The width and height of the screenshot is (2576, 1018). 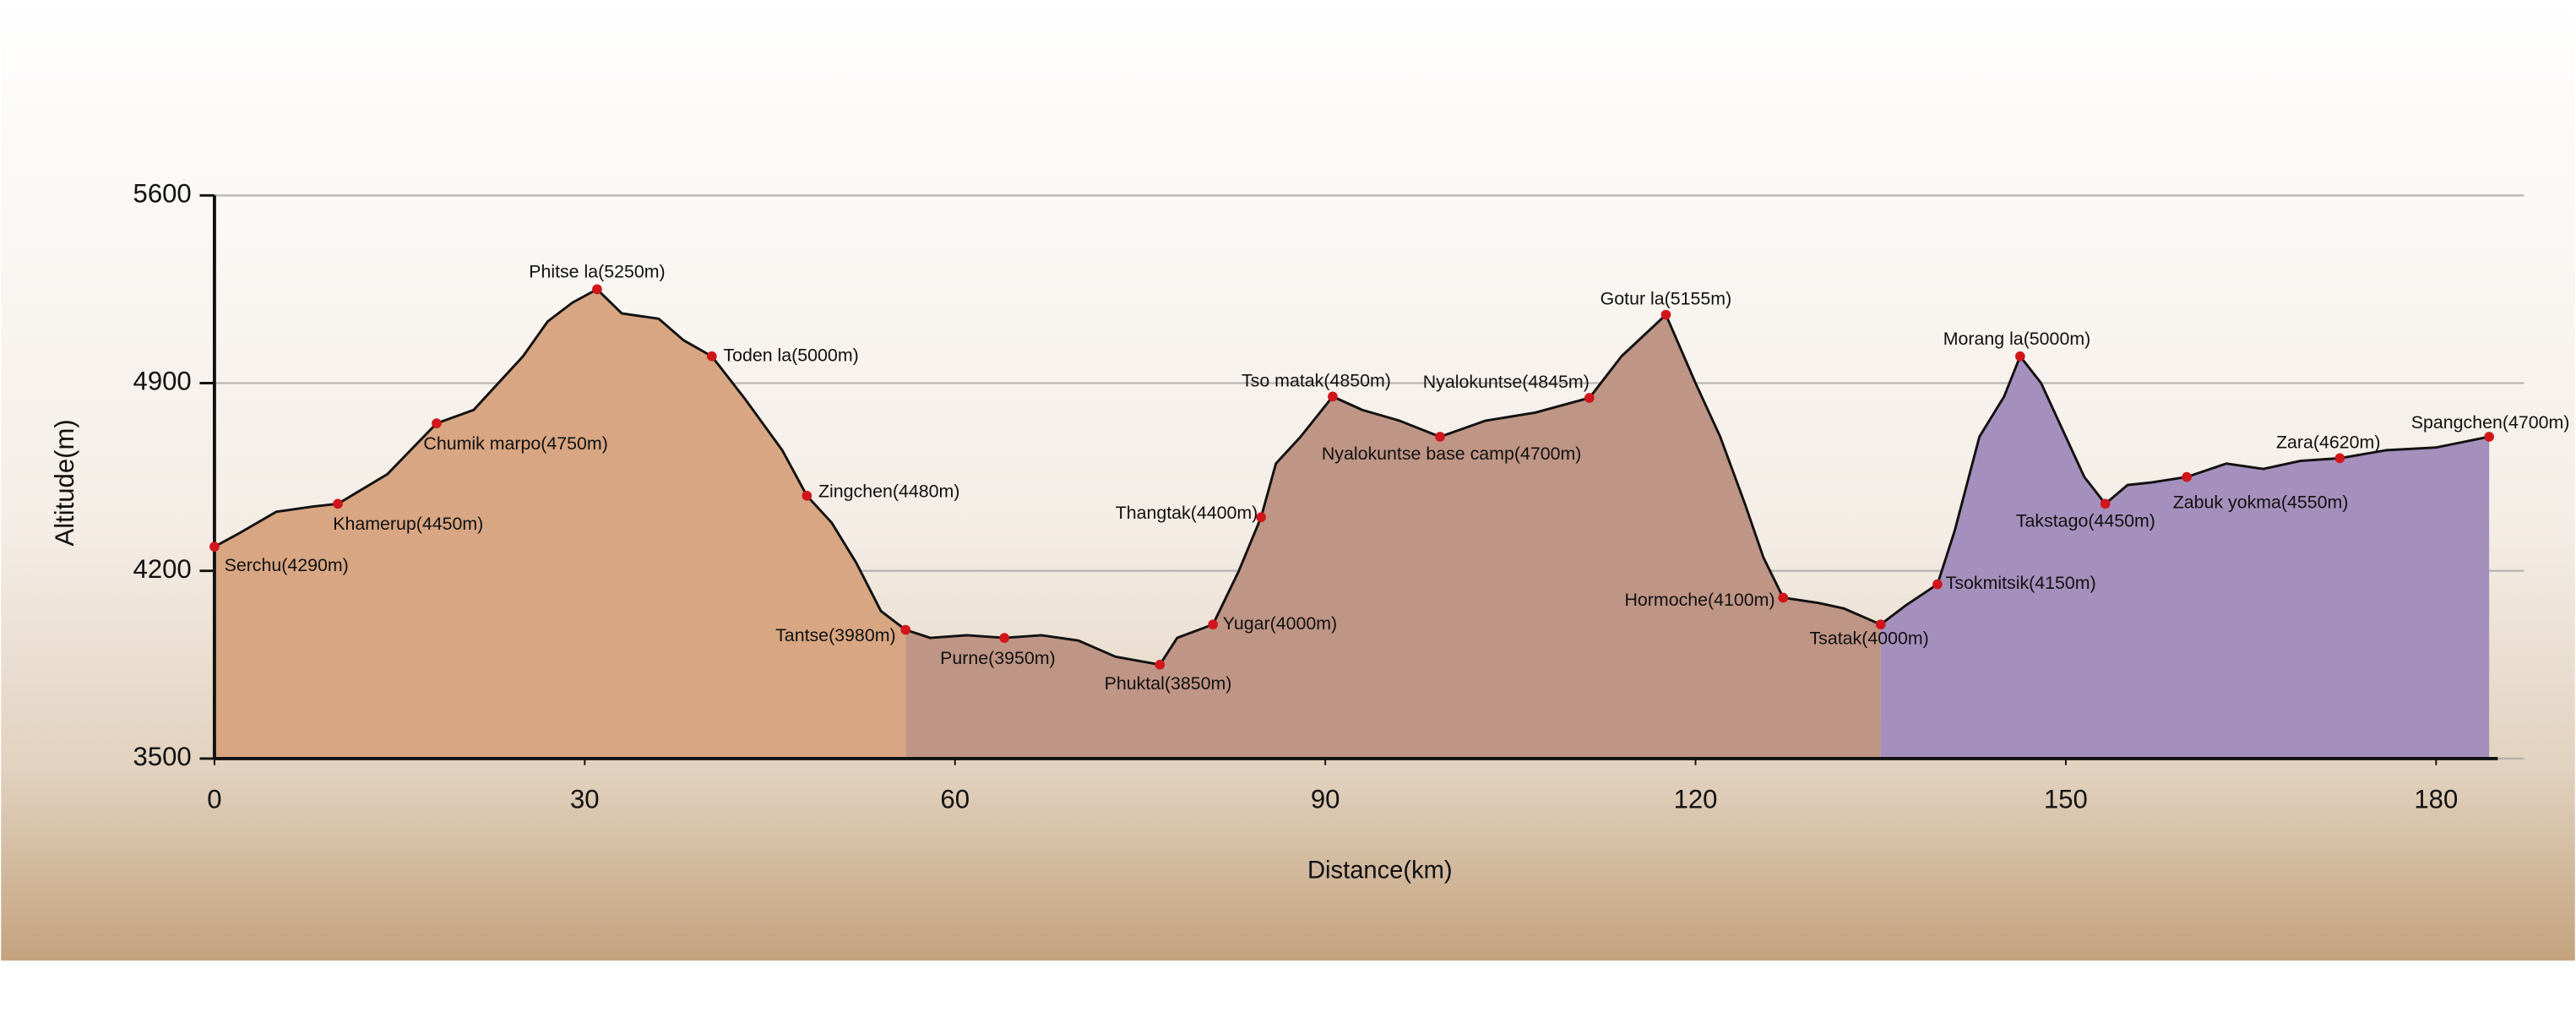 What do you see at coordinates (1868, 638) in the screenshot?
I see `waypoint-label: Tsatak(4000m)` at bounding box center [1868, 638].